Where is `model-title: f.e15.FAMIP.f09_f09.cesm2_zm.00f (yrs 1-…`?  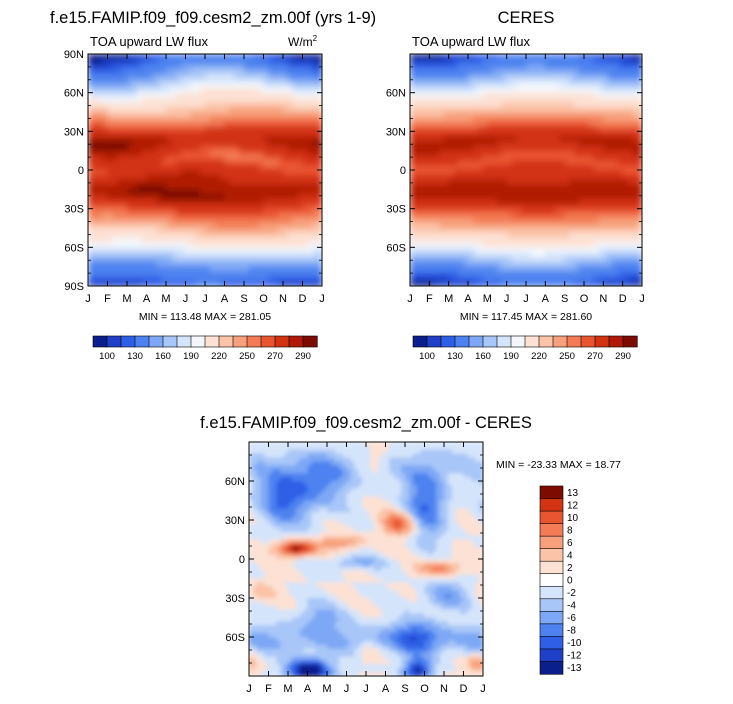 model-title: f.e15.FAMIP.f09_f09.cesm2_zm.00f (yrs 1-… is located at coordinates (213, 18).